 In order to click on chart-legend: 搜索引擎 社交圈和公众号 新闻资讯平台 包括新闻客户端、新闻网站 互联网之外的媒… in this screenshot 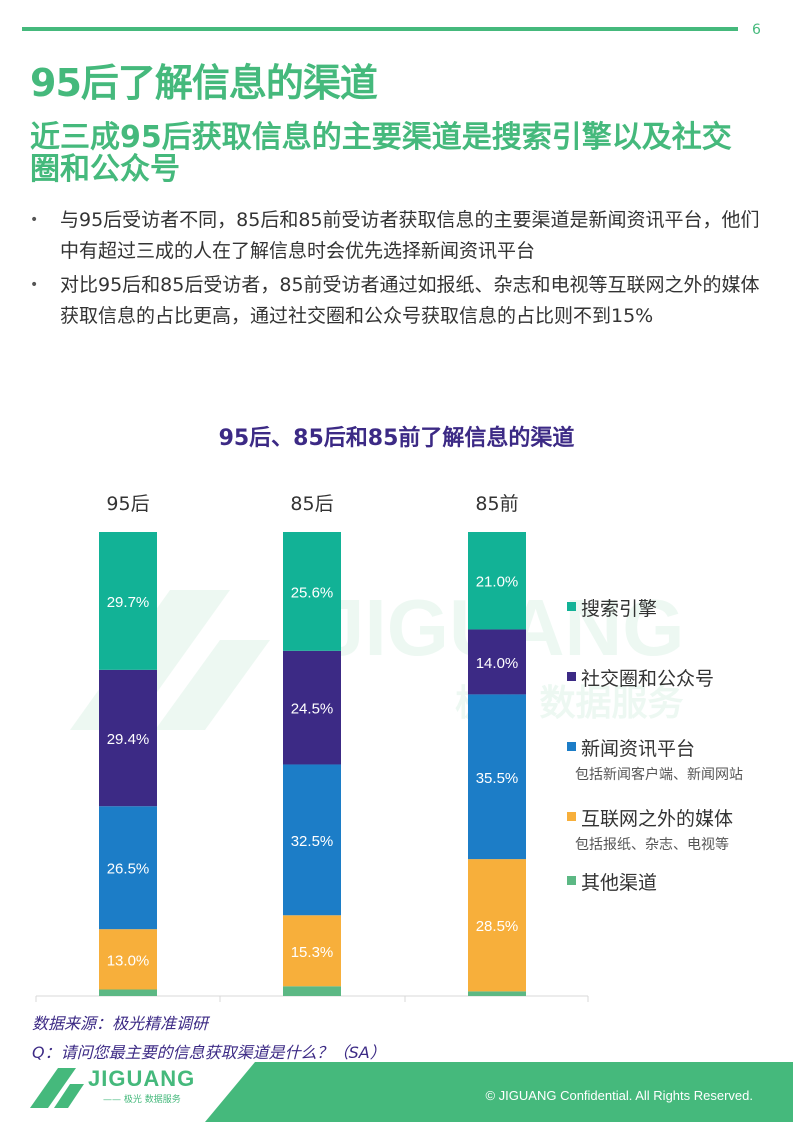, I will do `click(677, 746)`.